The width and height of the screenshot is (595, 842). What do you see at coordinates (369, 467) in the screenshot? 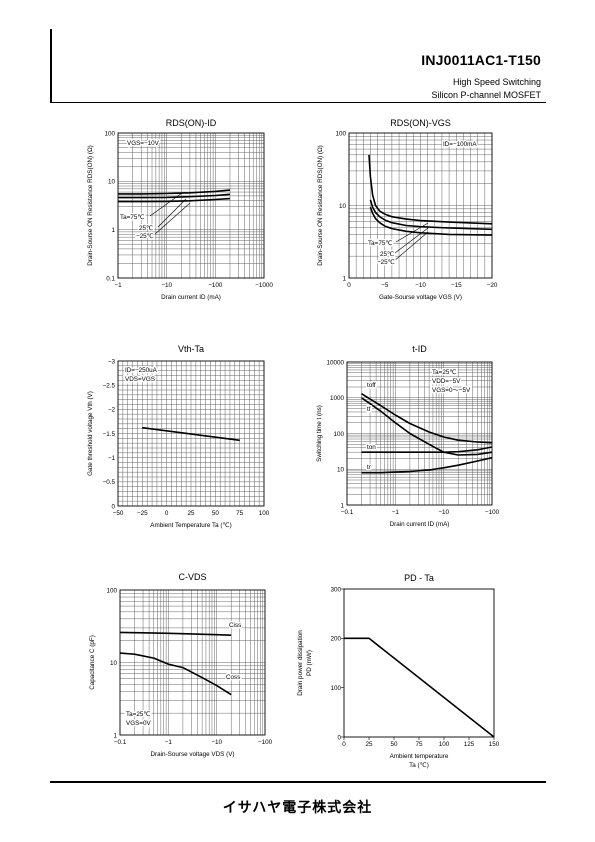
I see `series-label: tr` at bounding box center [369, 467].